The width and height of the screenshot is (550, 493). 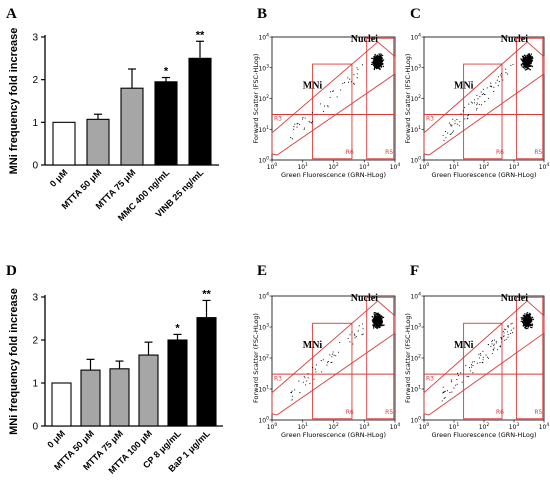 I want to click on gate-r5-label: R5, so click(x=389, y=152).